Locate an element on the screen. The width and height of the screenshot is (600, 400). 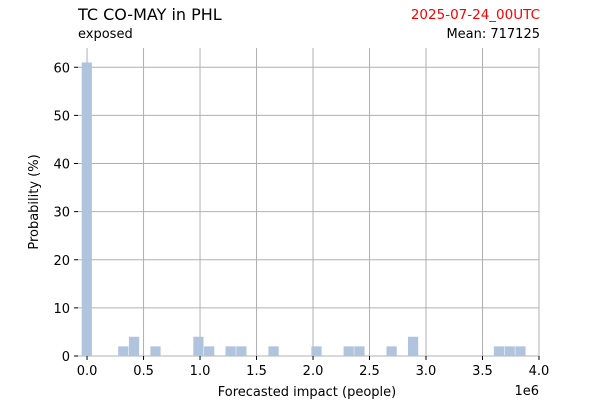
chart-subtitle: exposed is located at coordinates (105, 34).